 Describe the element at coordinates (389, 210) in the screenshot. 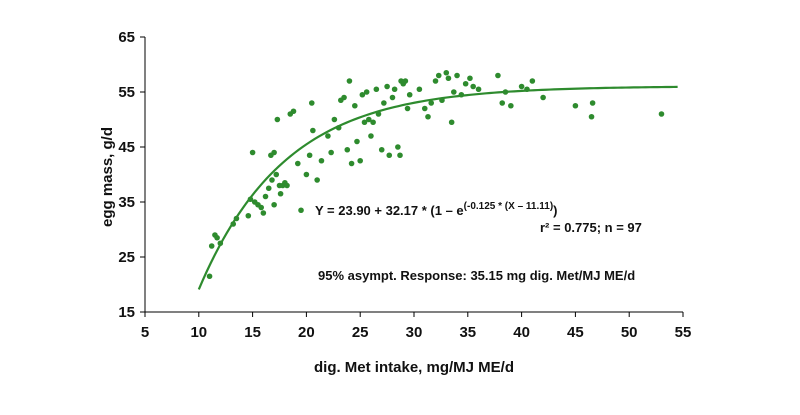

I see `equation-lhs: Y = 23.90 + 32.17 * (1 – e` at that location.